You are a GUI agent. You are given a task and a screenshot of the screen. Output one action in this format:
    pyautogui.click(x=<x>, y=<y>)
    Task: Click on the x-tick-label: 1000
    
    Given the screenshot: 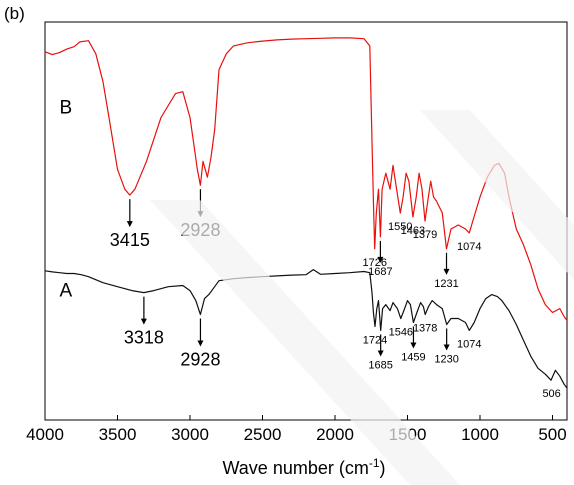 What is the action you would take?
    pyautogui.click(x=480, y=434)
    